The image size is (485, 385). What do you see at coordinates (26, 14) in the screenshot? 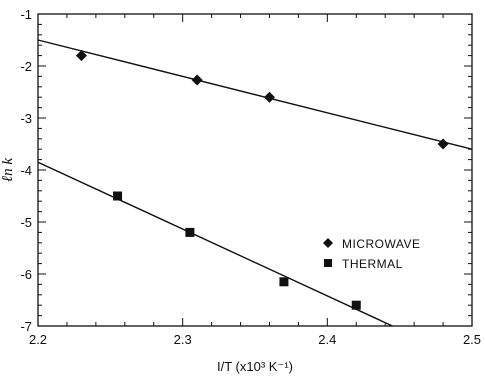
I see `y-tick-label: -1` at bounding box center [26, 14].